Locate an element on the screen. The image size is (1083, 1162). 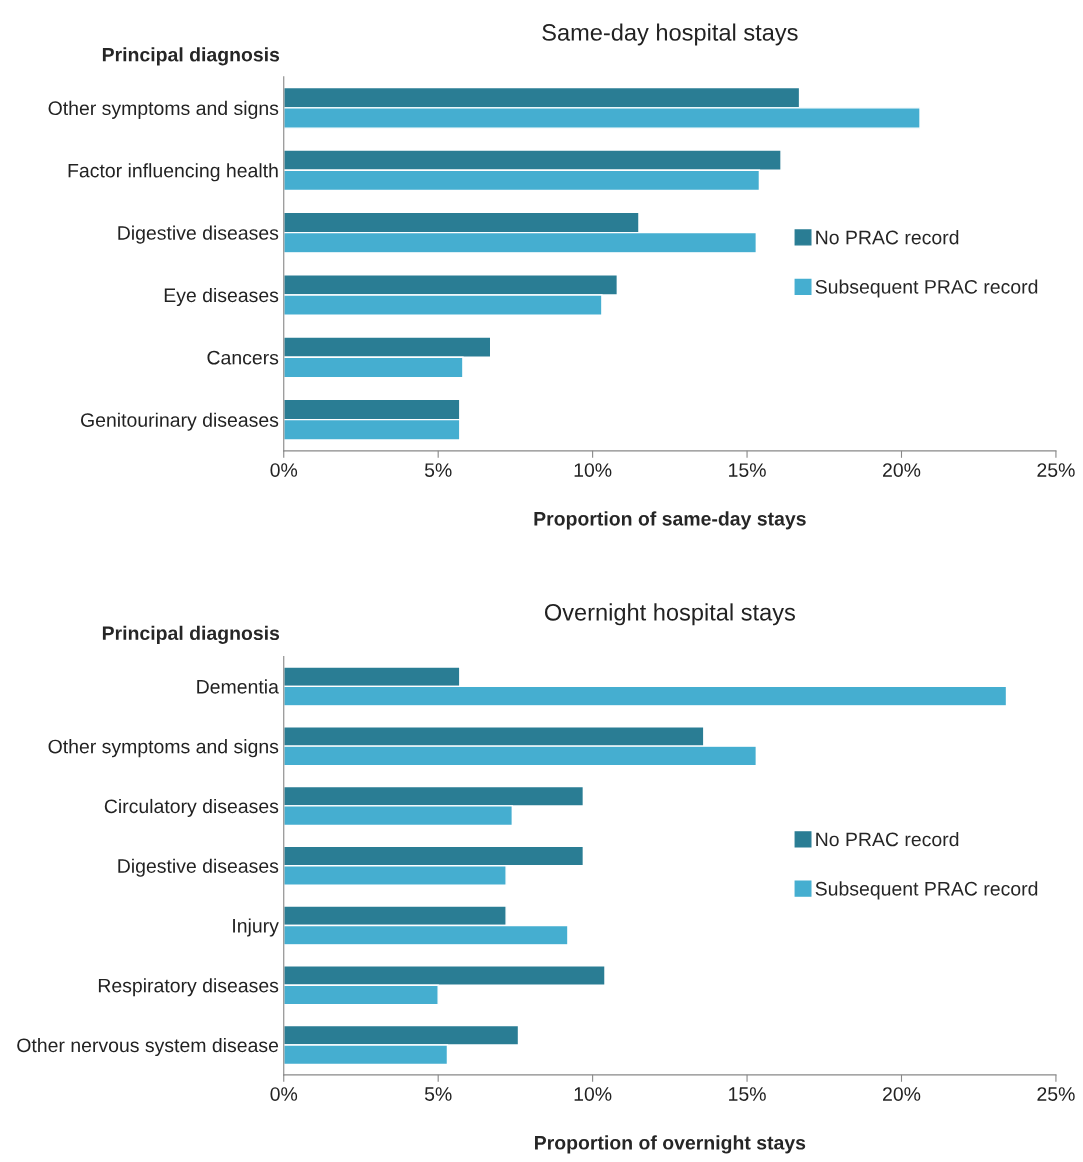
y-tick-label: Respiratory diseases is located at coordinates (188, 987).